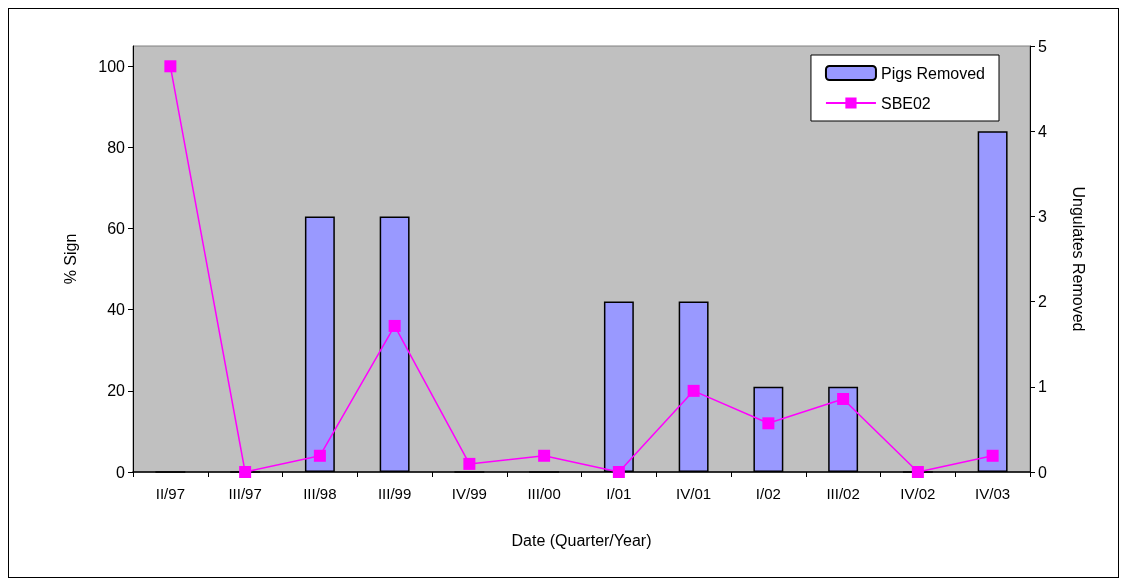  What do you see at coordinates (469, 493) in the screenshot?
I see `x-tick-label: IV/99` at bounding box center [469, 493].